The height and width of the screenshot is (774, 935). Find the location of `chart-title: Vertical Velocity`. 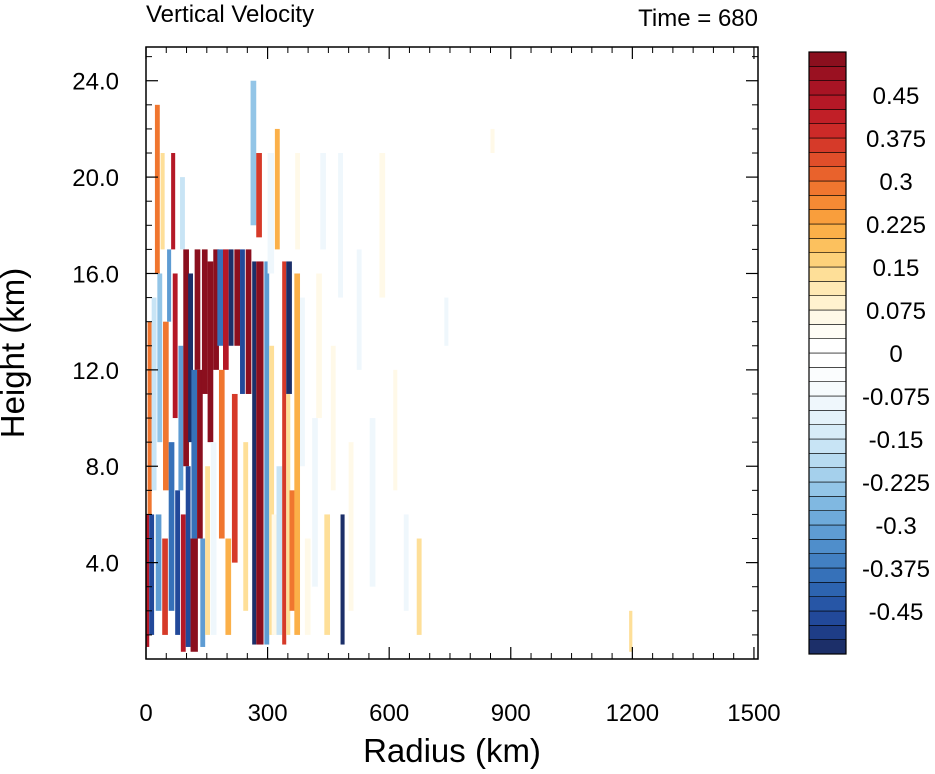

chart-title: Vertical Velocity is located at coordinates (230, 14).